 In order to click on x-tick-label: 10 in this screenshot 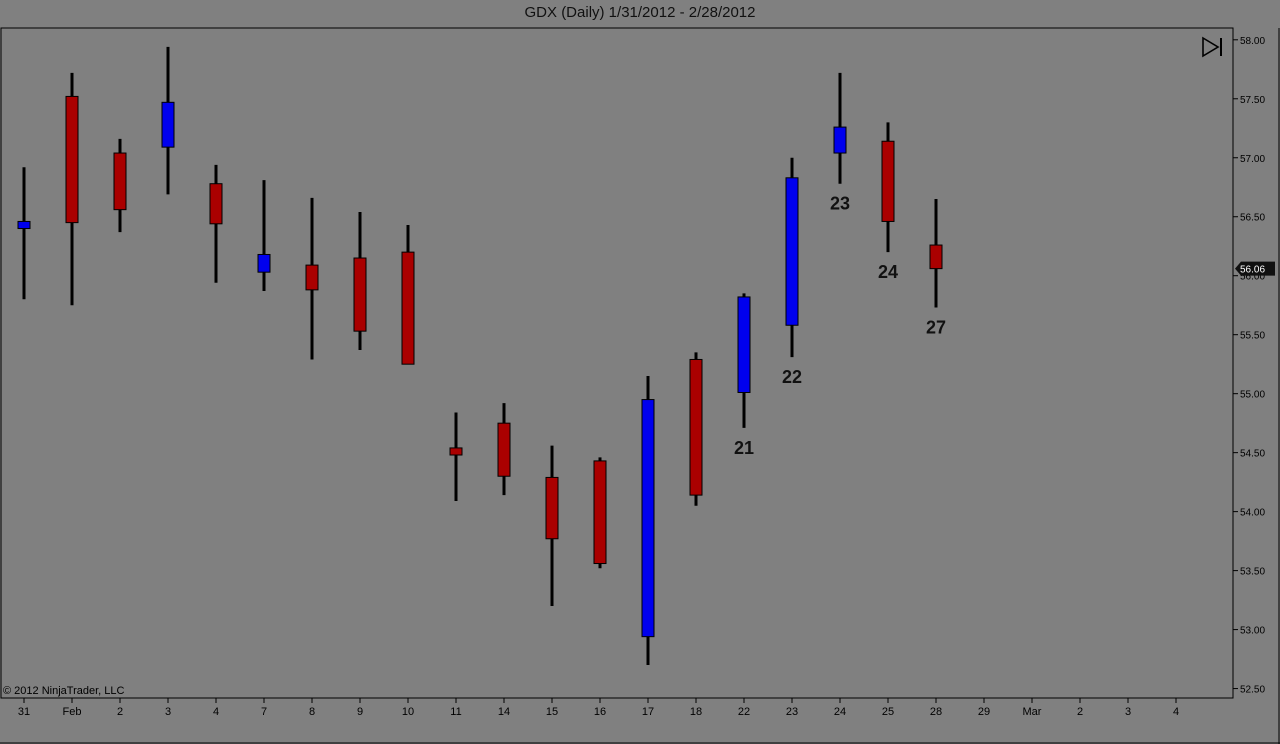, I will do `click(408, 712)`.